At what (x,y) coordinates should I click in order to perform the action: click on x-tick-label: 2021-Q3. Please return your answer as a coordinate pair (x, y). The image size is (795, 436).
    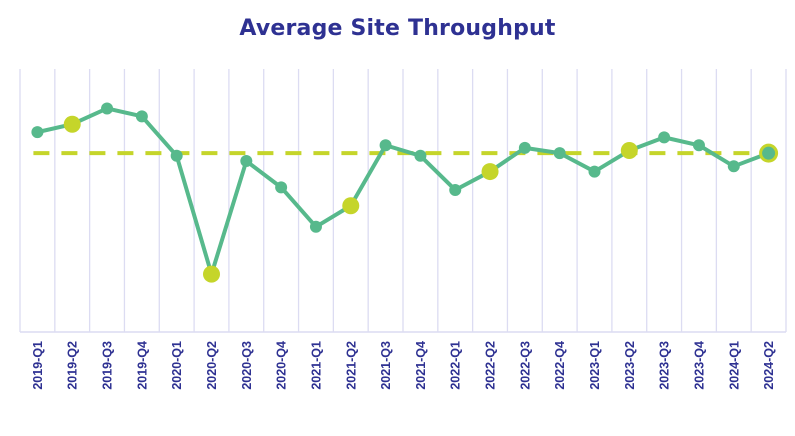
    Looking at the image, I should click on (386, 365).